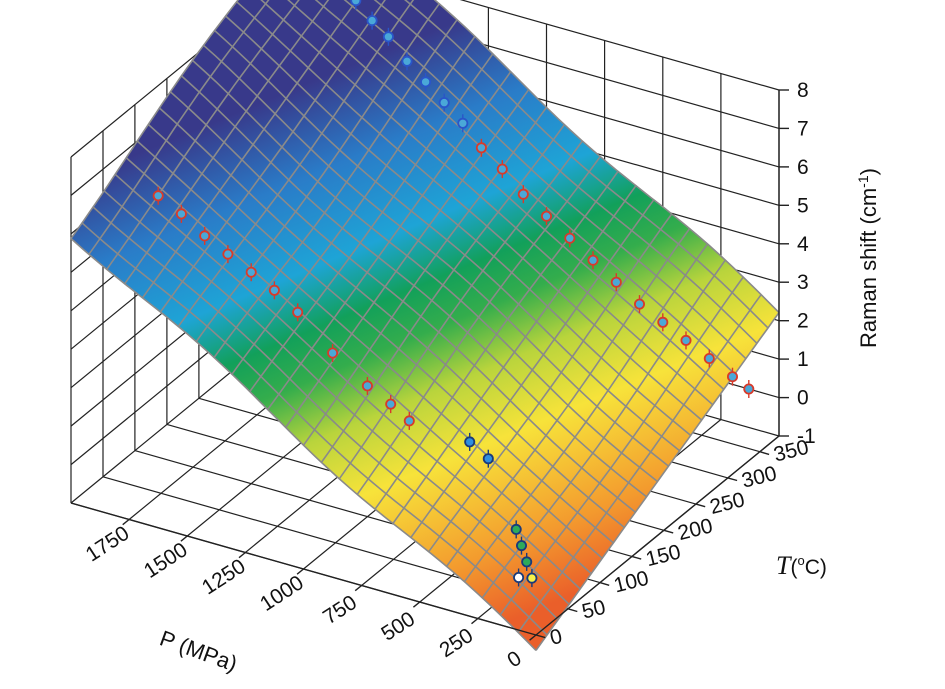 This screenshot has width=945, height=689. Describe the element at coordinates (108, 544) in the screenshot. I see `p-tick-label: 1750` at that location.